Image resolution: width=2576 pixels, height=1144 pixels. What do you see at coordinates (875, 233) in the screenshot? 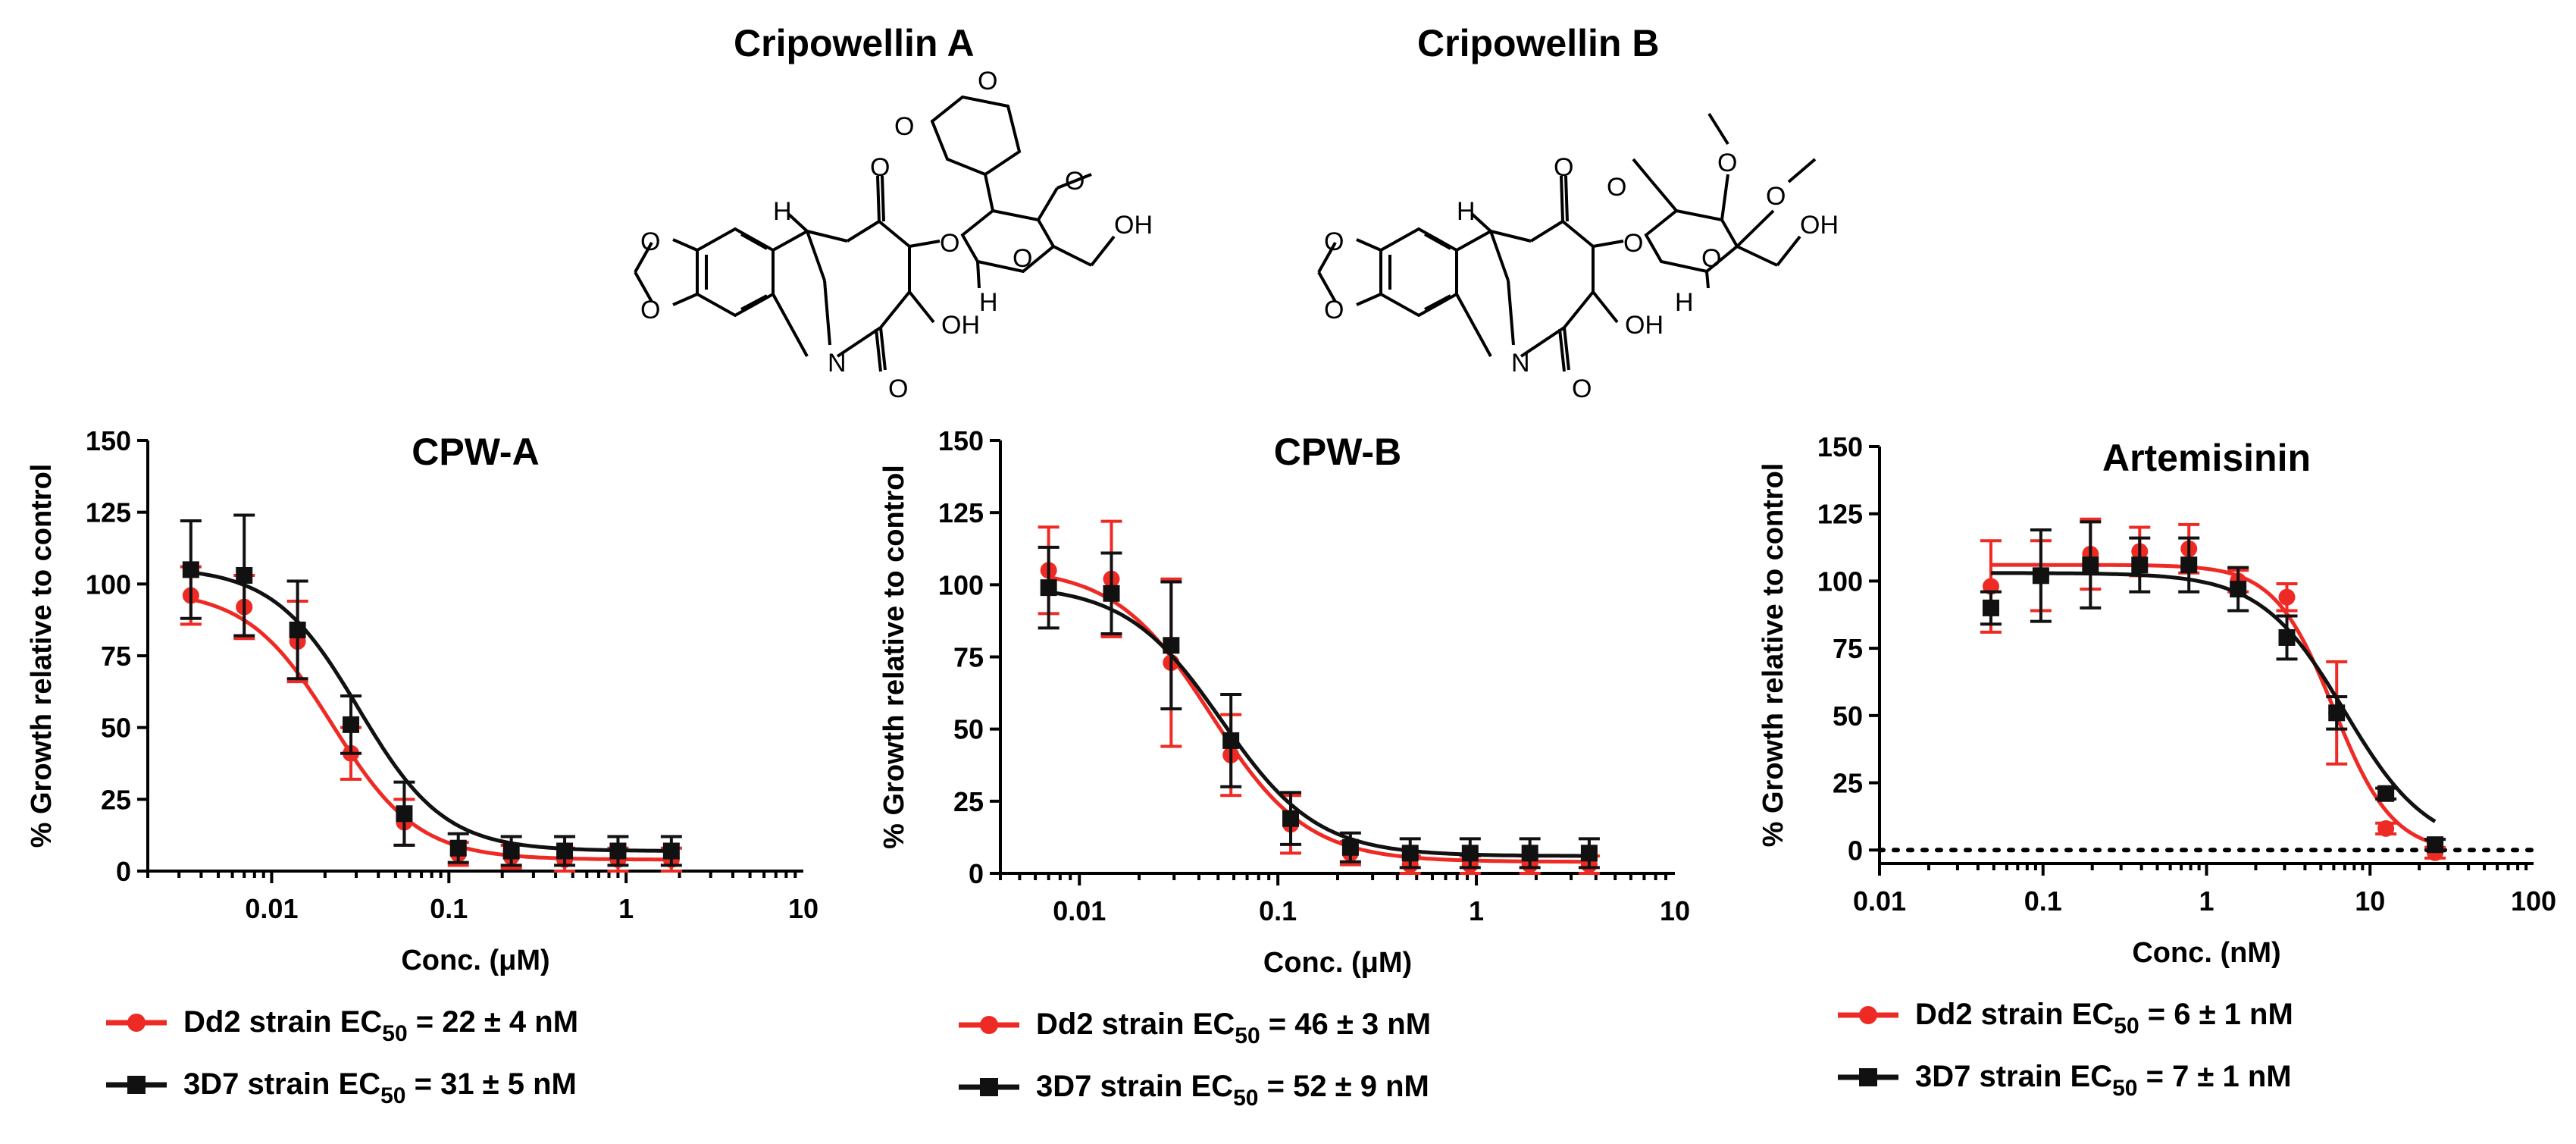
I see `structure-cripowellin-a` at bounding box center [875, 233].